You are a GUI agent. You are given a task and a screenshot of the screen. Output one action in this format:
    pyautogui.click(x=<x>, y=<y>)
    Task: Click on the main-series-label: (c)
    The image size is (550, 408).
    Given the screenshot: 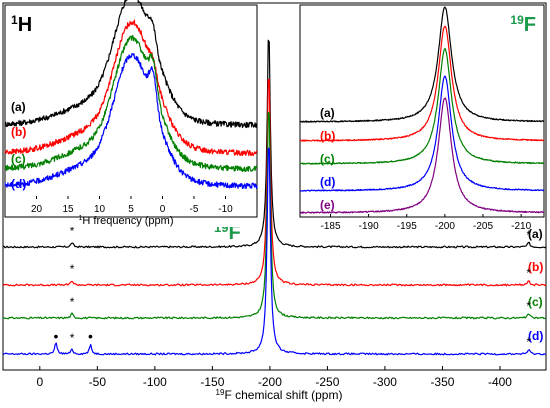 What is the action you would take?
    pyautogui.click(x=535, y=302)
    